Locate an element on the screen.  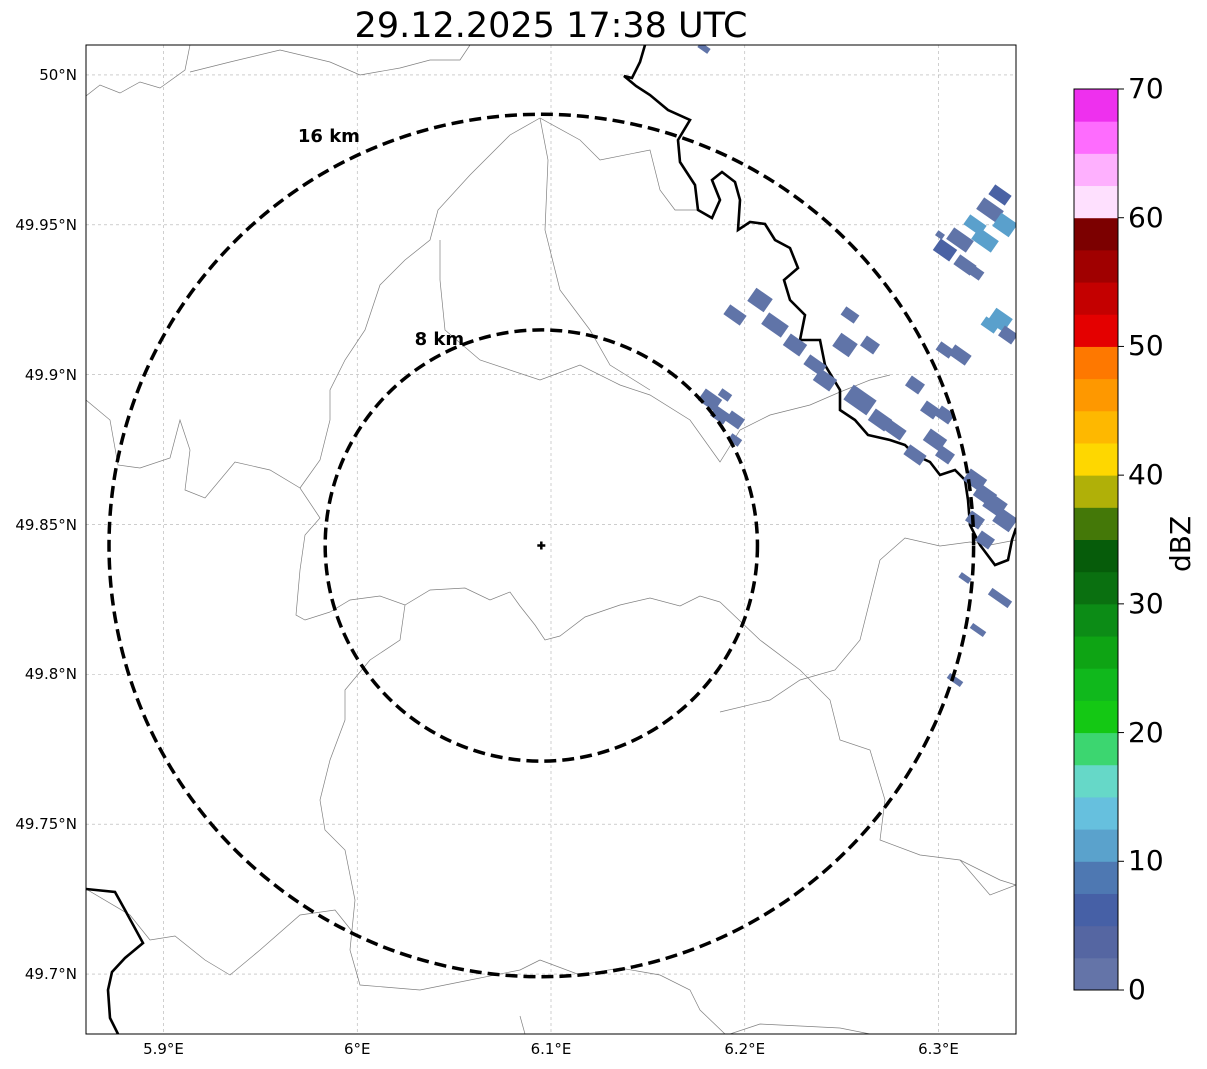
range-ring-label: 16 km is located at coordinates (328, 137).